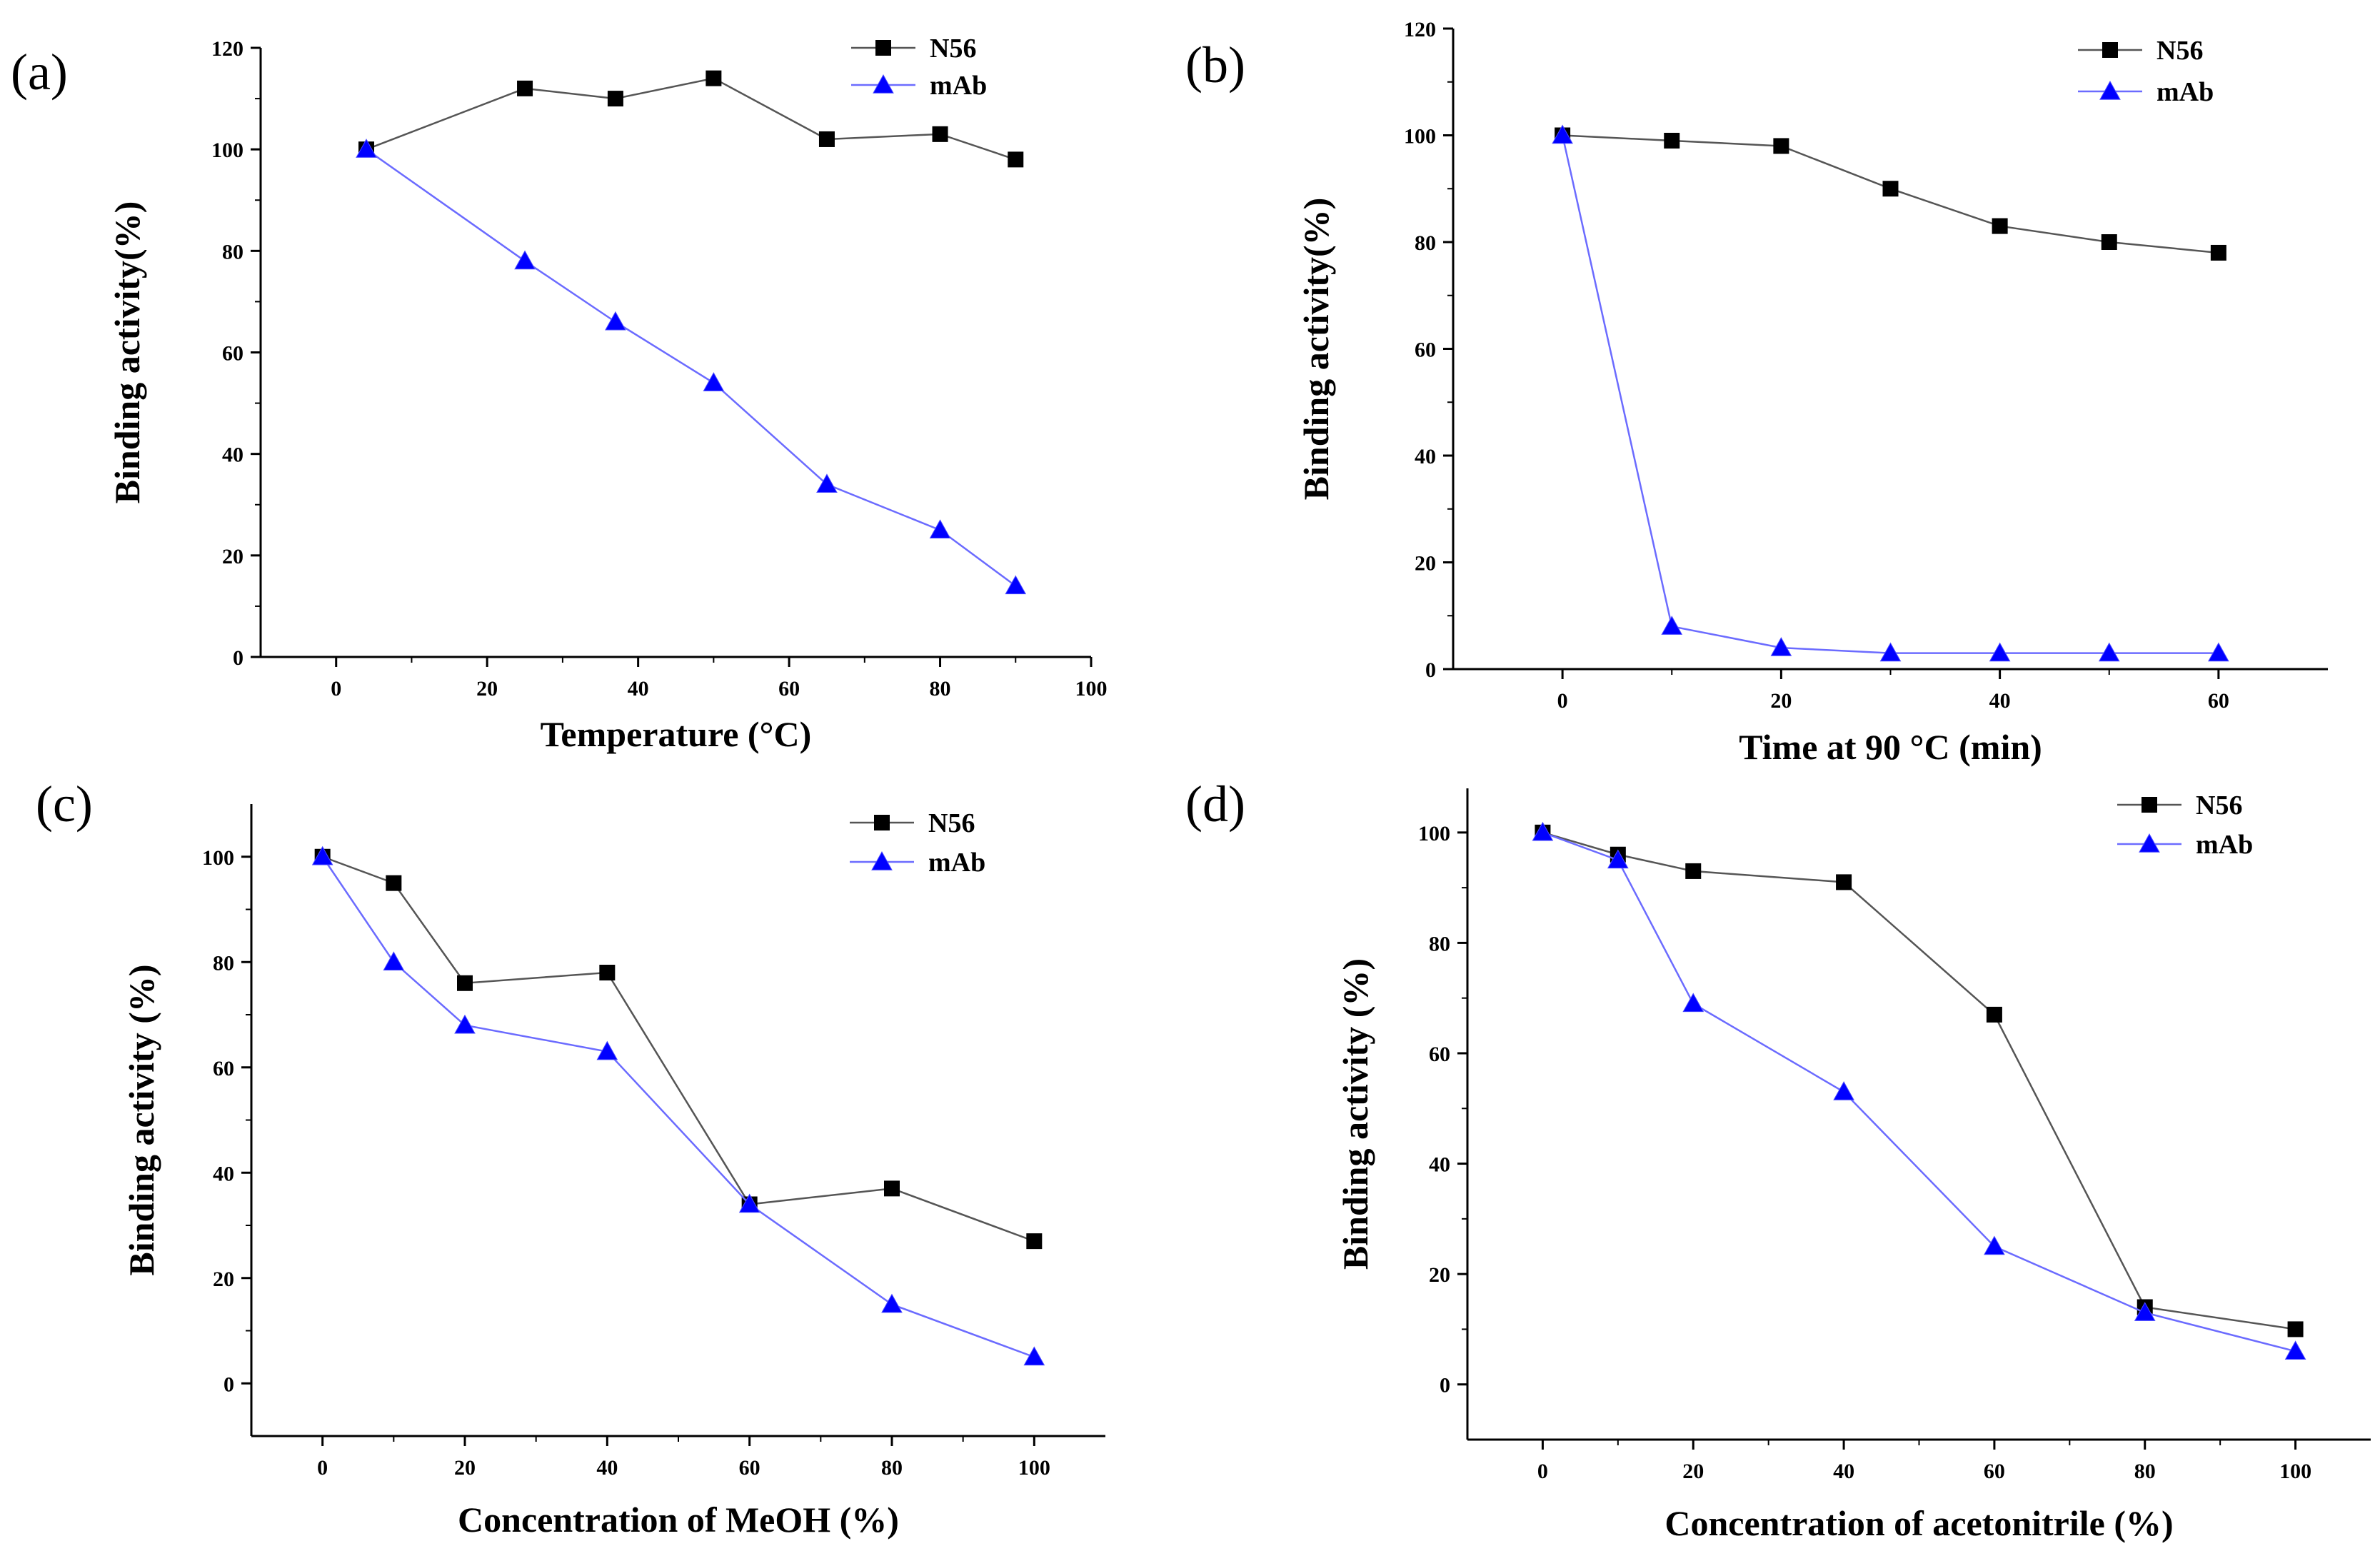  Describe the element at coordinates (2224, 845) in the screenshot. I see `legend-label: mAb` at that location.